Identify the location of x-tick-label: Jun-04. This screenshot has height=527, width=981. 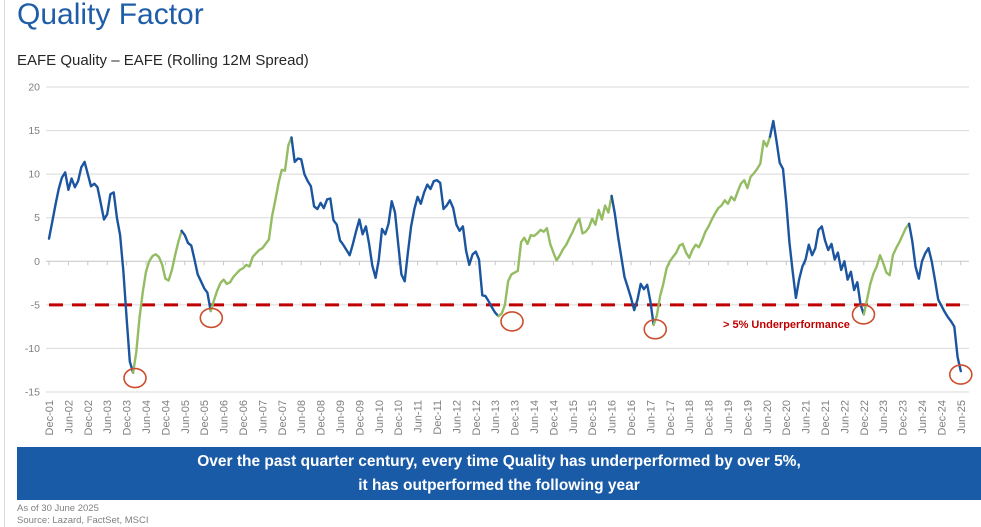
(147, 417).